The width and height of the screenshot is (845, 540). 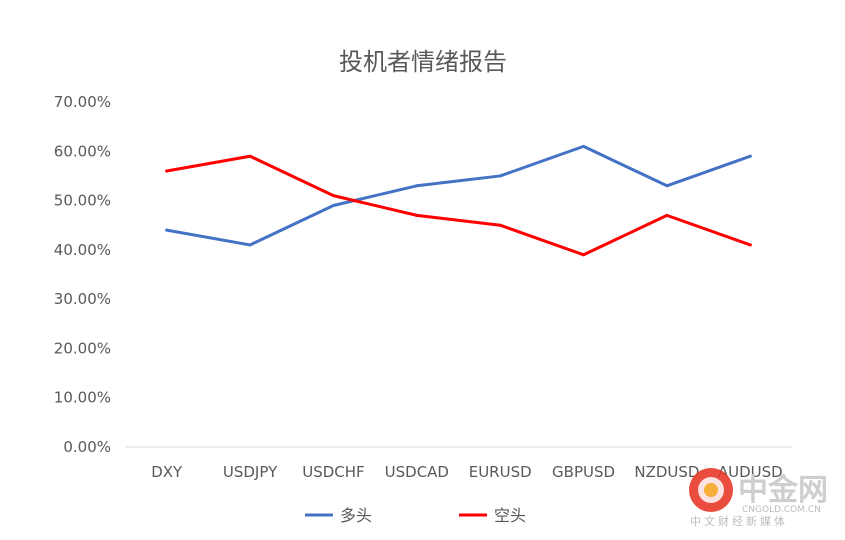 What do you see at coordinates (781, 510) in the screenshot?
I see `watermark-domain: CNGOLD.COM.CN` at bounding box center [781, 510].